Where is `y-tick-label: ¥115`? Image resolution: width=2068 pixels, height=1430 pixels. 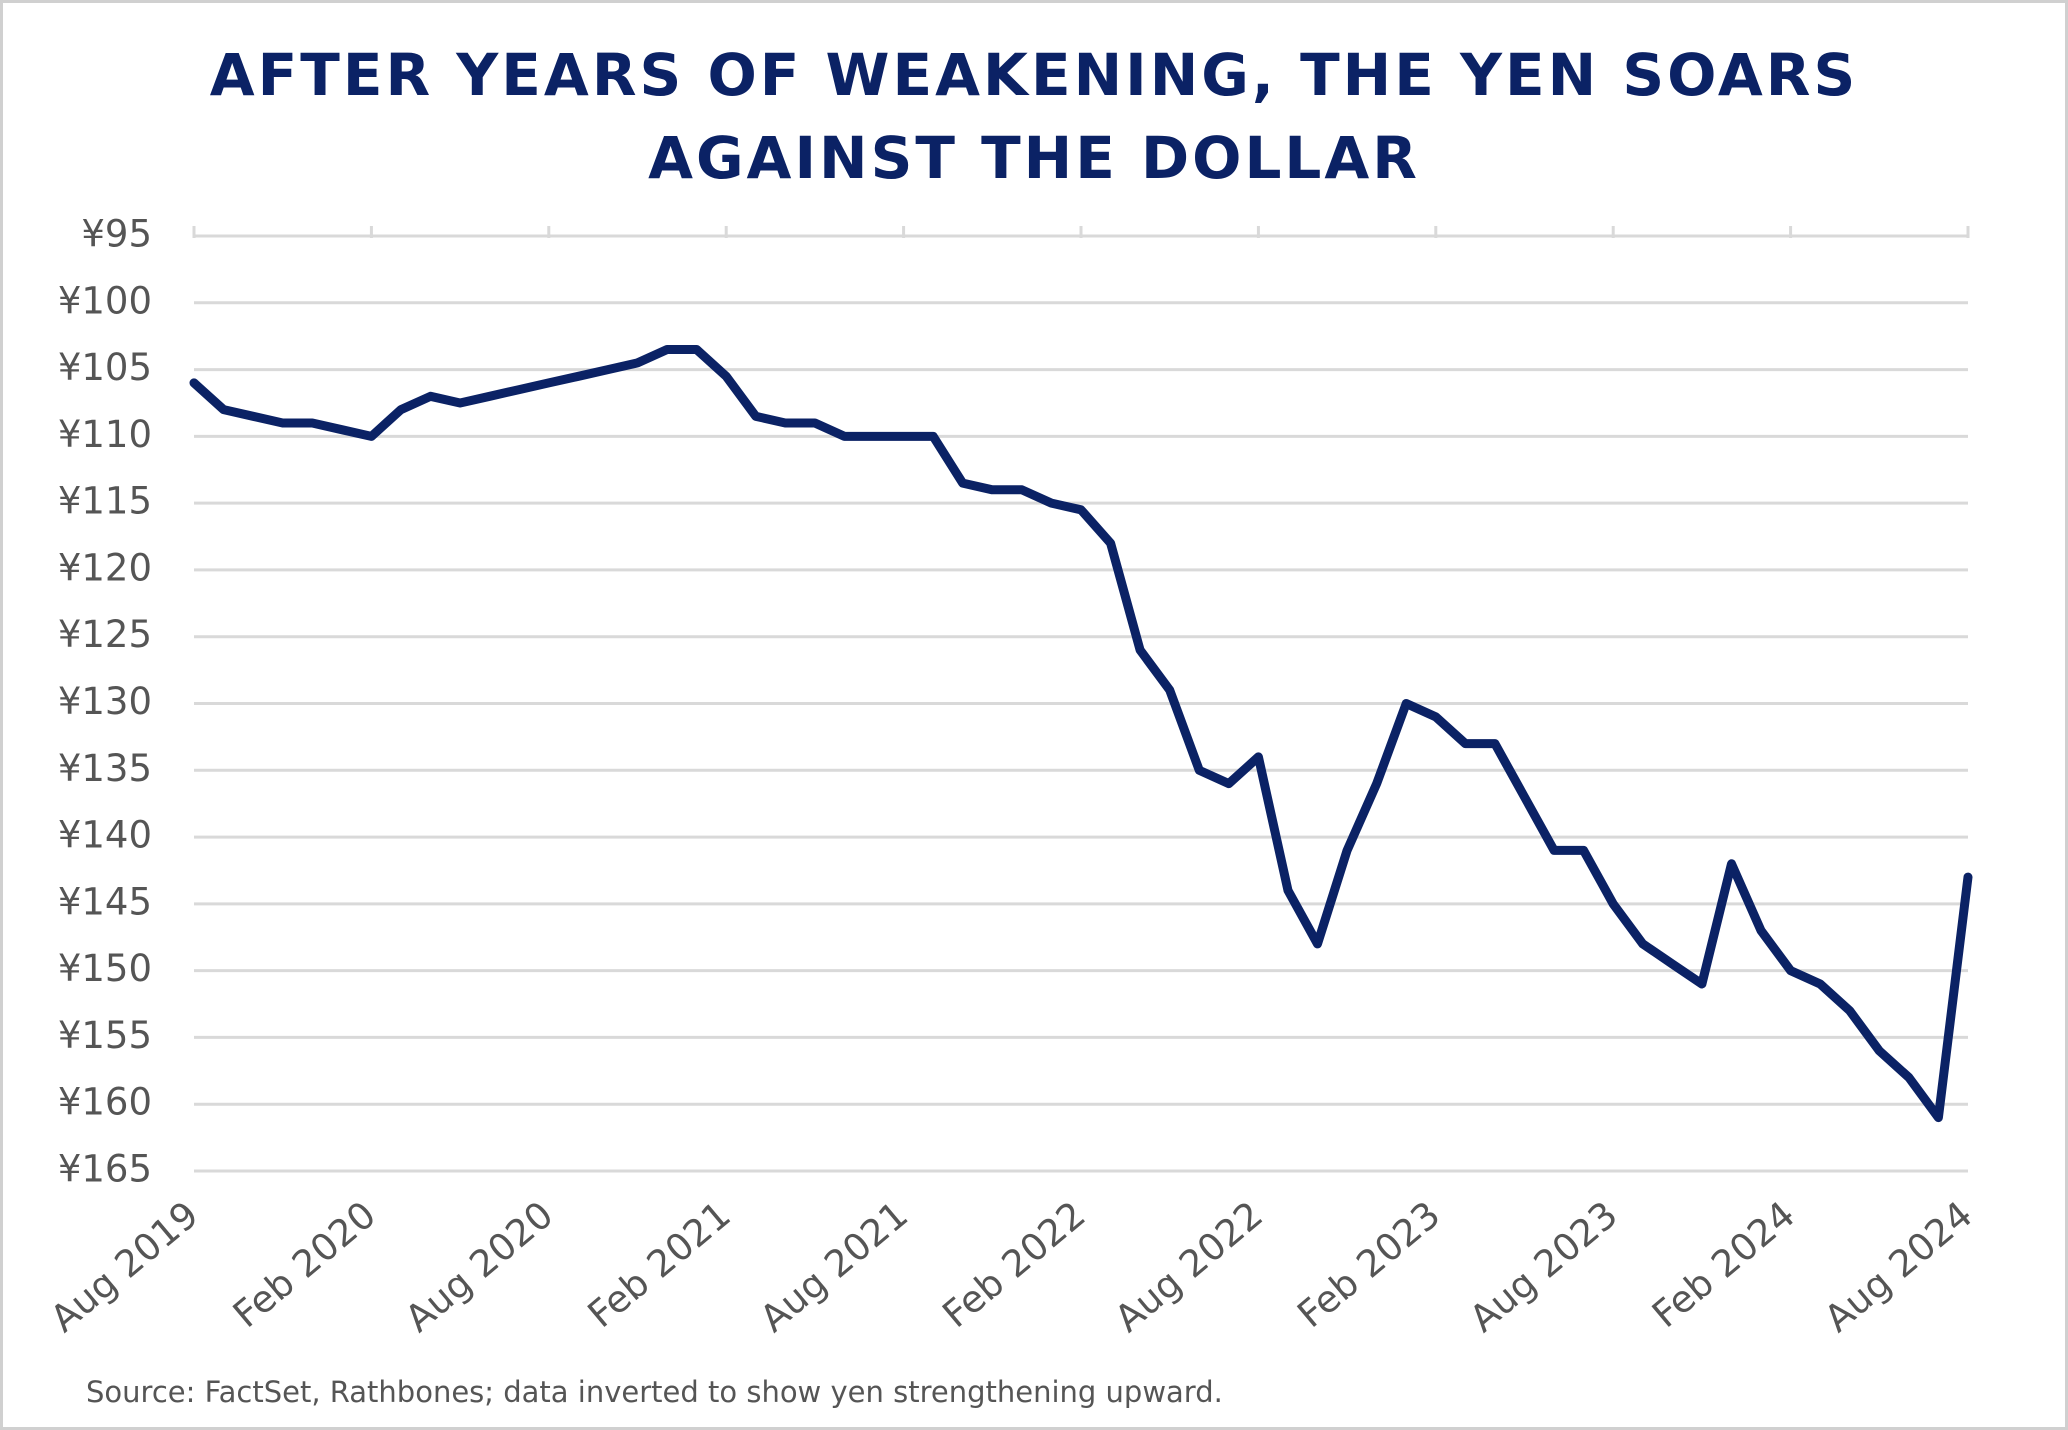
y-tick-label: ¥115 is located at coordinates (105, 501).